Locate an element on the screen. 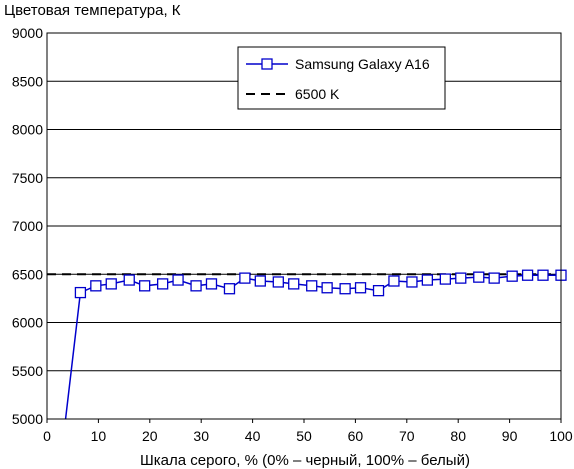 The width and height of the screenshot is (574, 469). x-tick-label: 10 is located at coordinates (99, 436).